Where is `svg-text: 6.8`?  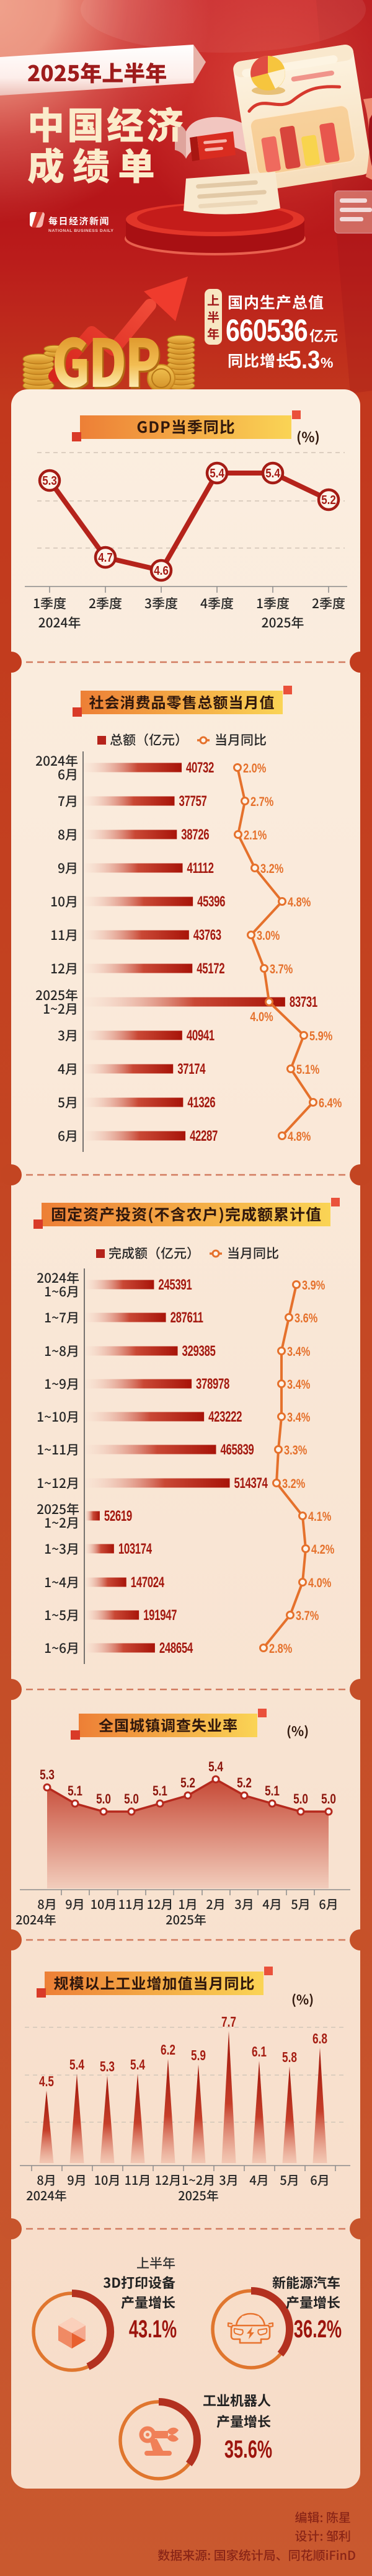 svg-text: 6.8 is located at coordinates (319, 2039).